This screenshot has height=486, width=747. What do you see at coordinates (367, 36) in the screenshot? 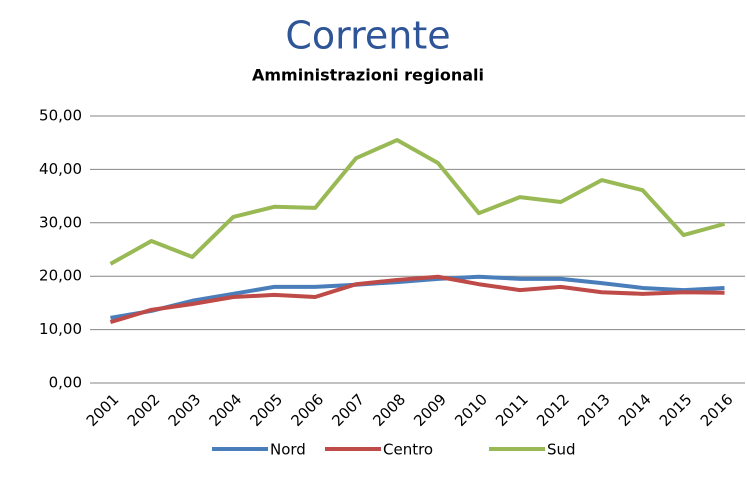
I see `chart-title: Corrente` at bounding box center [367, 36].